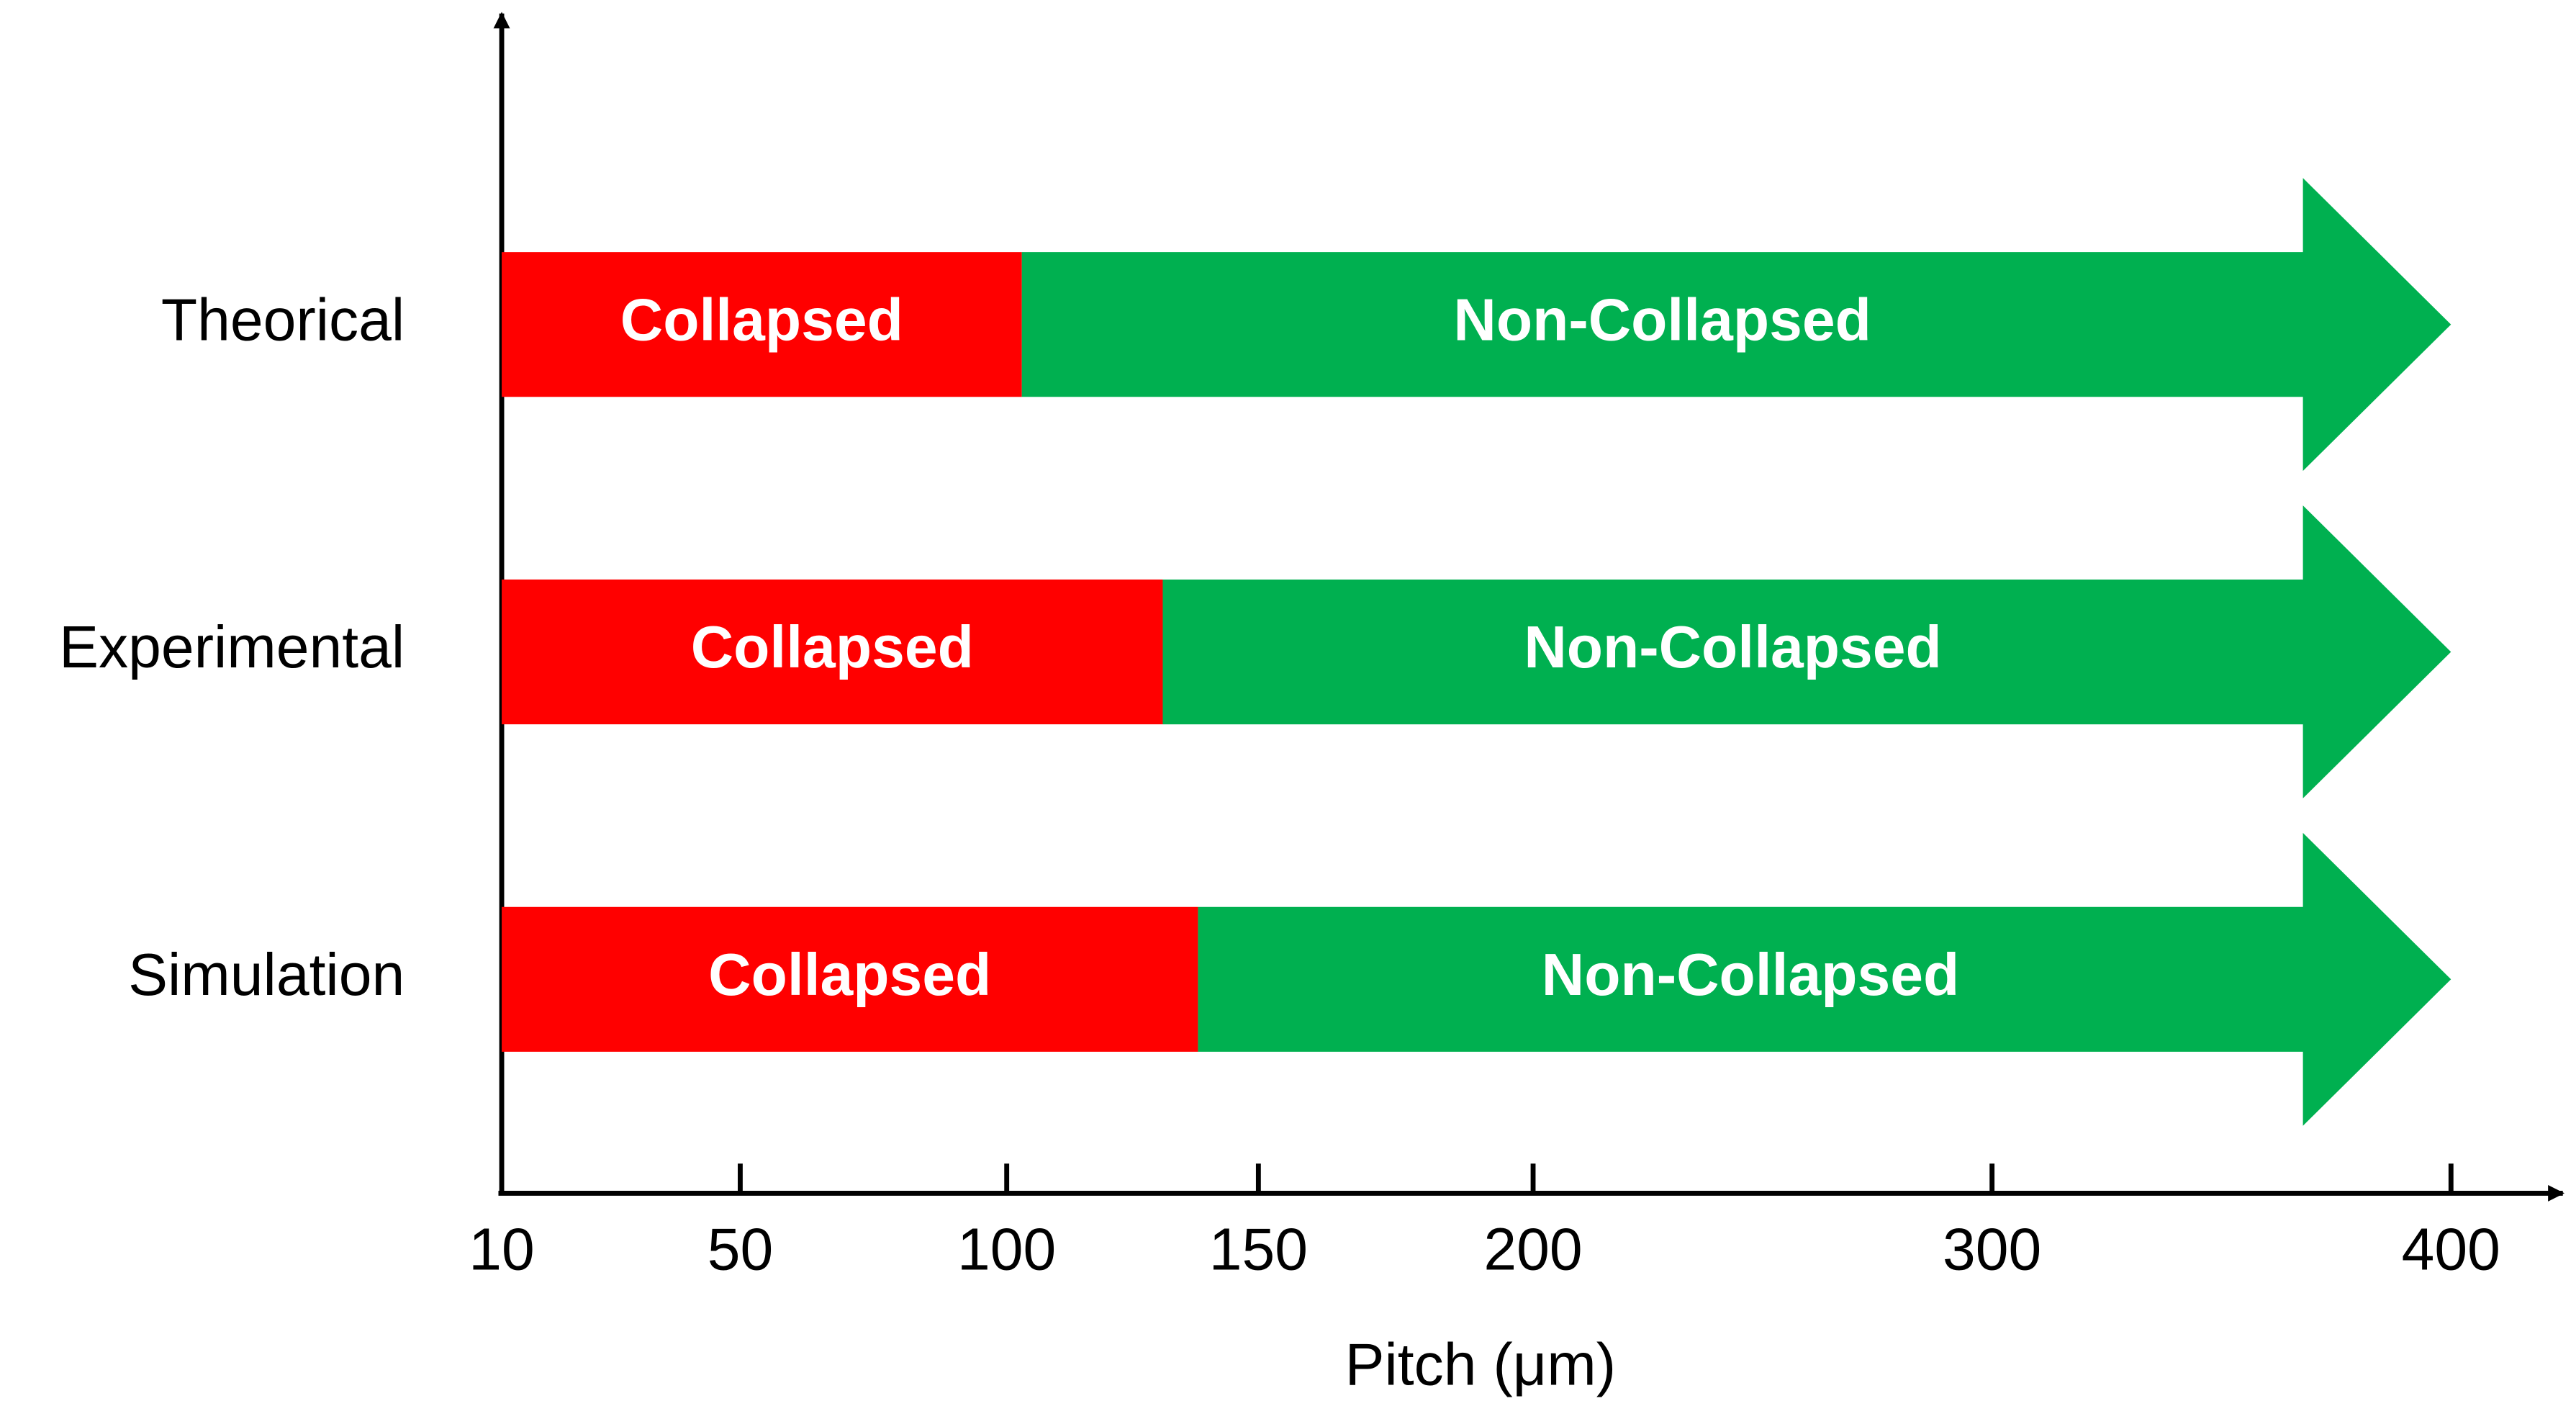 This screenshot has height=1419, width=2576. I want to click on x-tick-label: 150, so click(1259, 1250).